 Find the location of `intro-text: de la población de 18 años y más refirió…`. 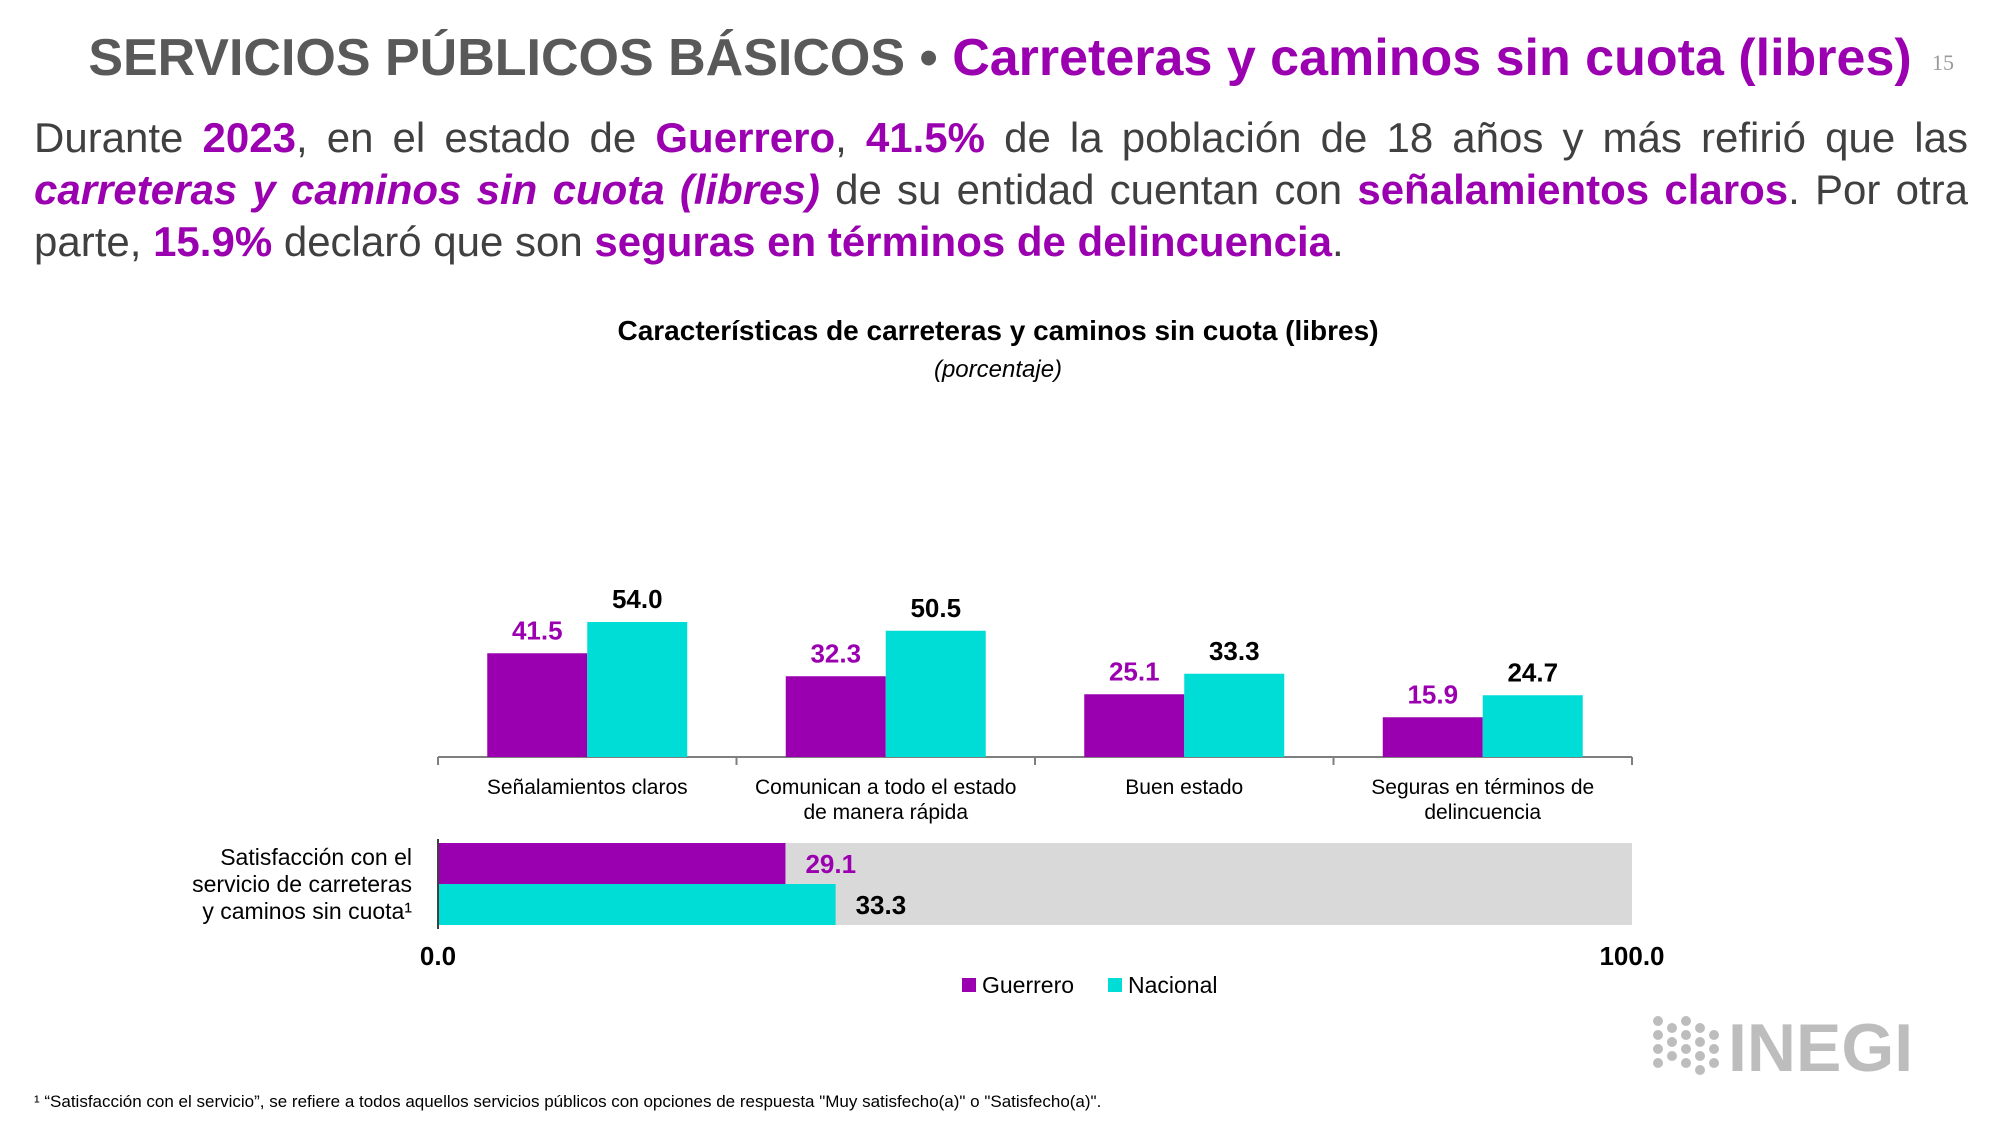

intro-text: de la población de 18 años y más refirió… is located at coordinates (1476, 137).